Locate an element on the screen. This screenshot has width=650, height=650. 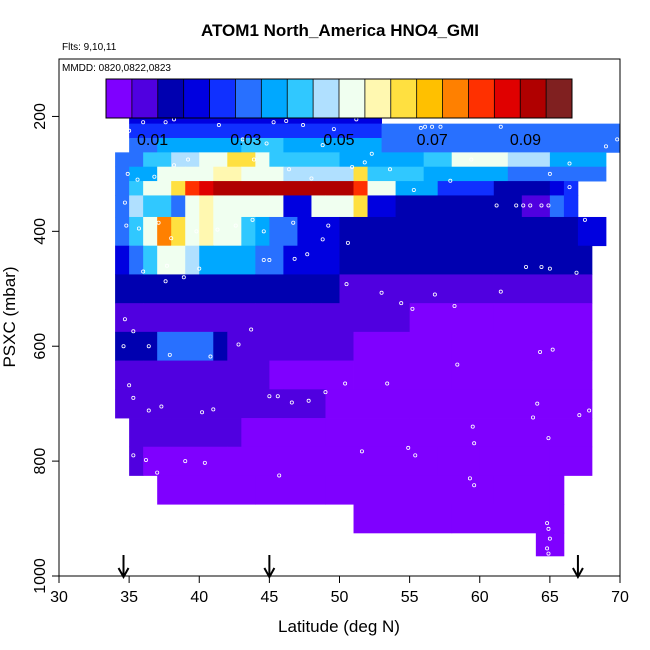
x-tick-label: 70 is located at coordinates (620, 597).